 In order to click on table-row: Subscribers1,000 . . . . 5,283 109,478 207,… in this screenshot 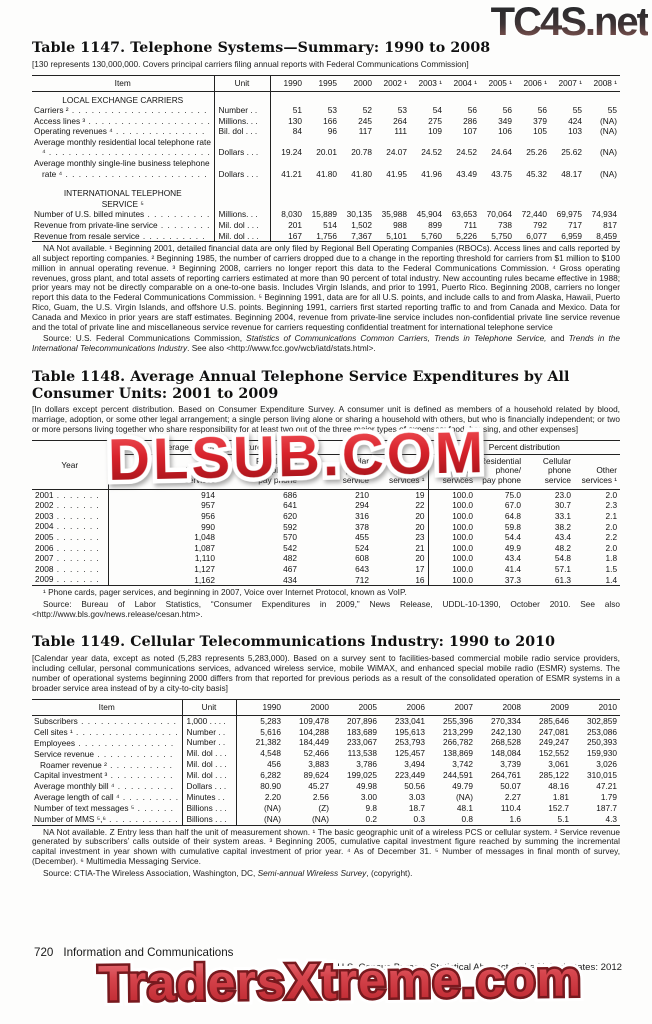, I will do `click(326, 721)`.